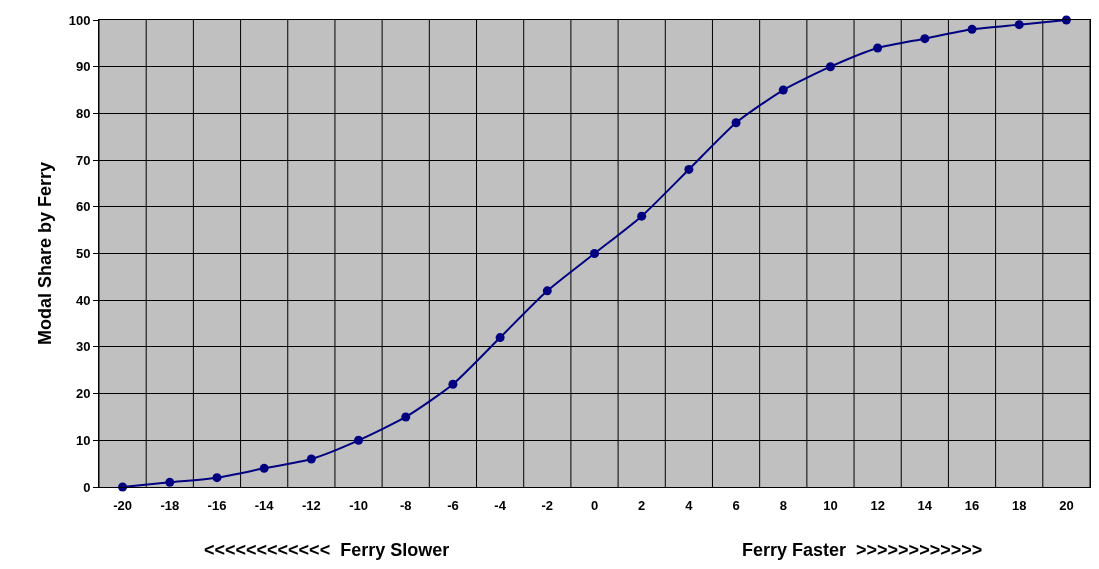 This screenshot has height=569, width=1099. I want to click on x-tick-label: -14, so click(264, 505).